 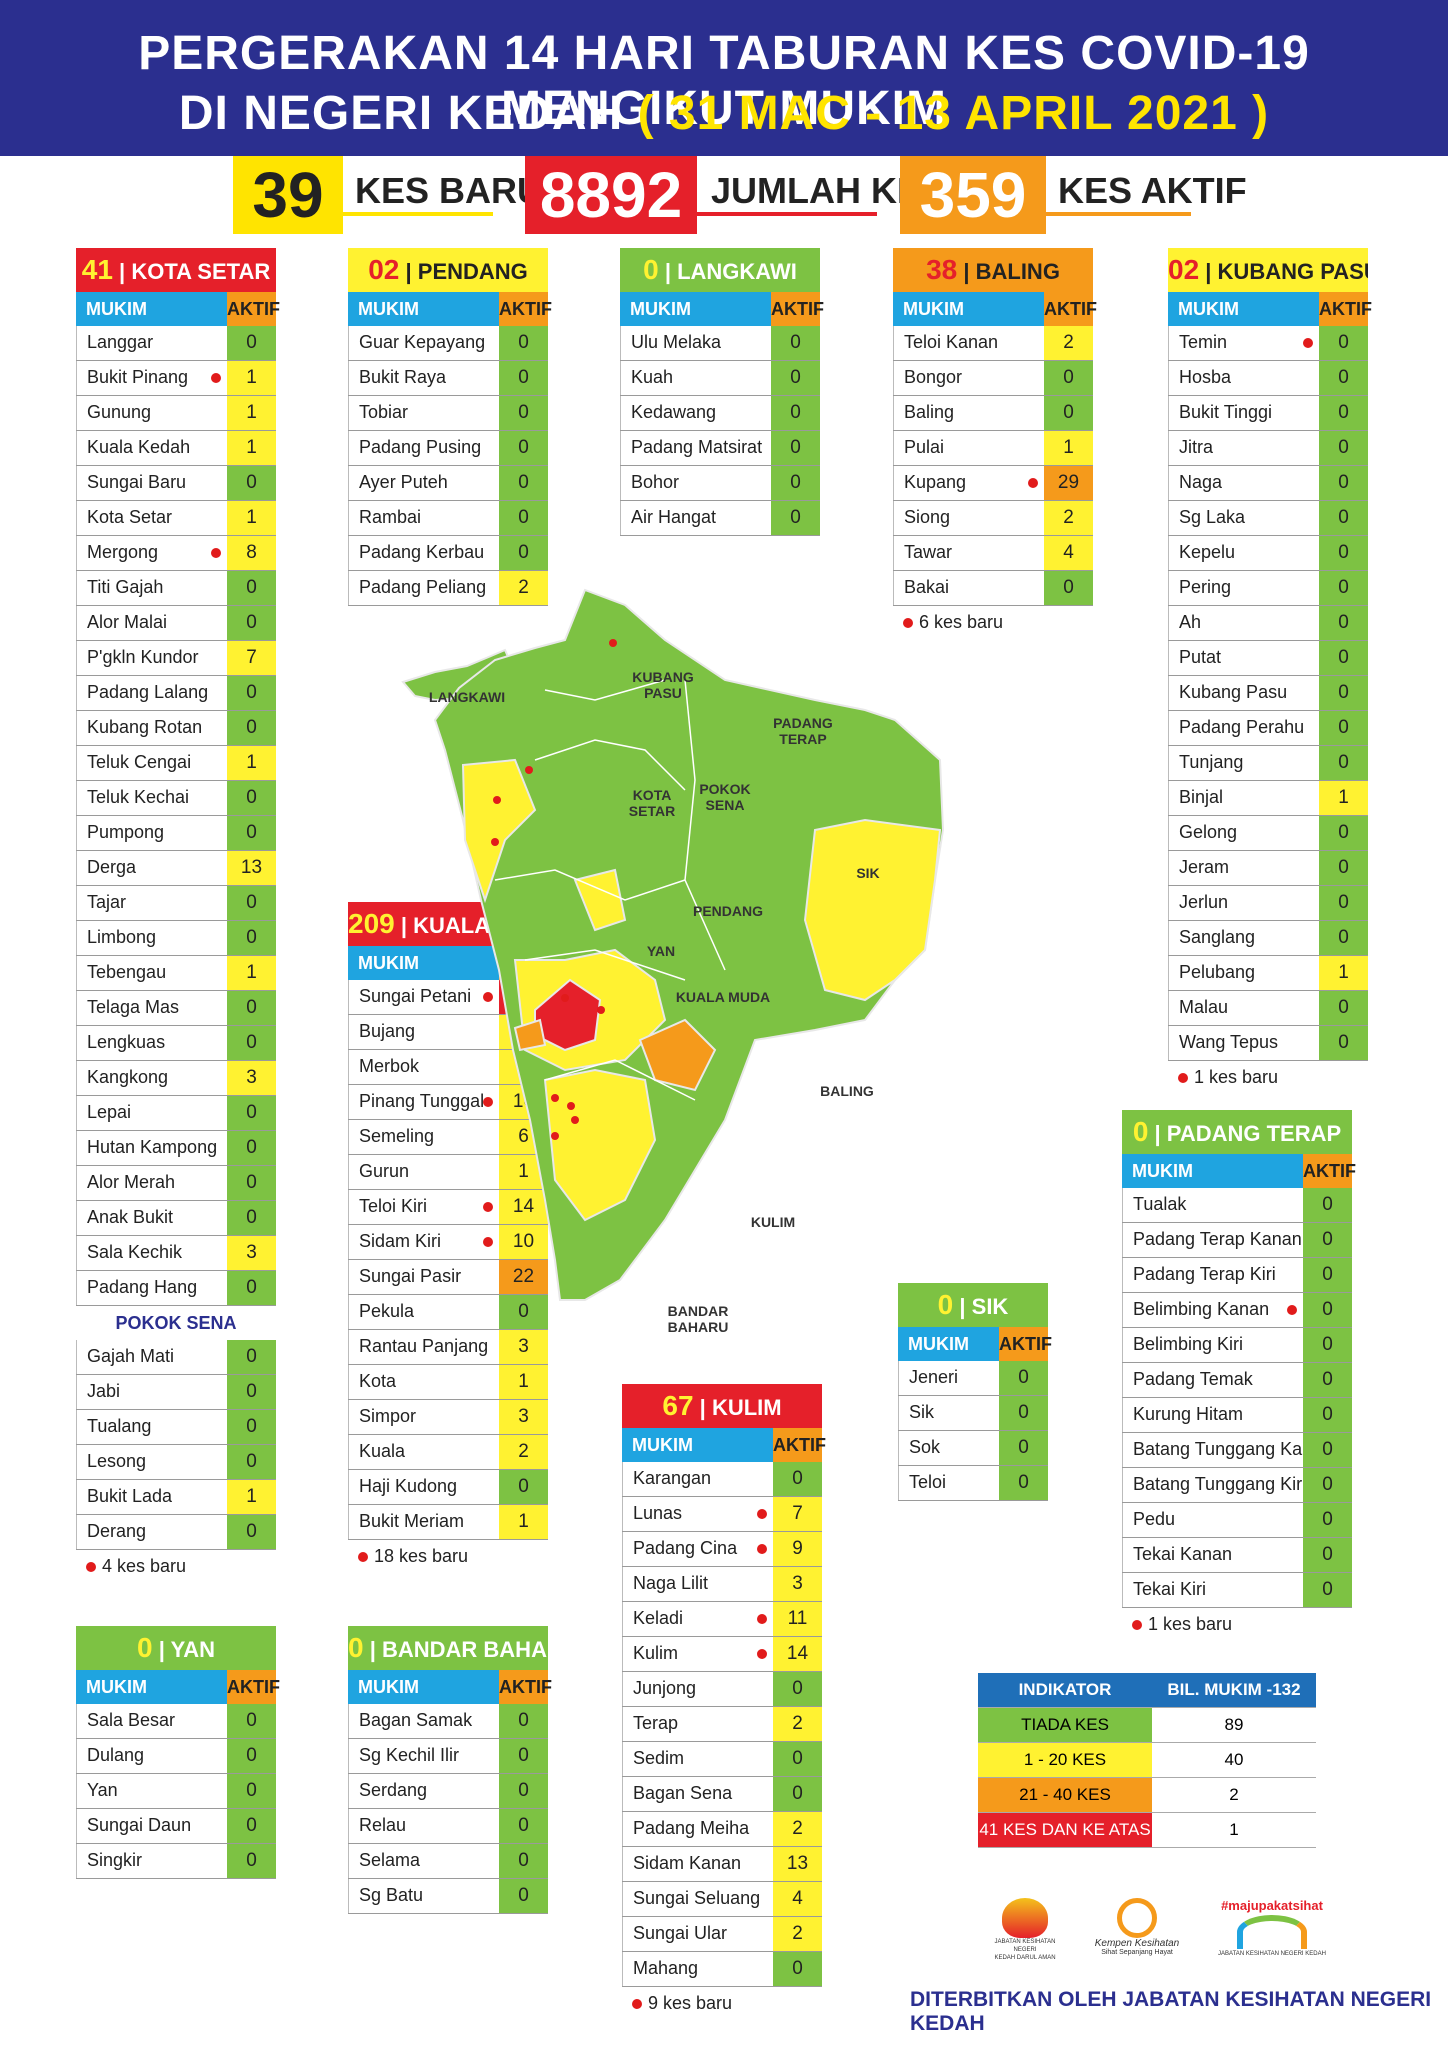 I want to click on mukim-name: Kedawang, so click(x=695, y=413).